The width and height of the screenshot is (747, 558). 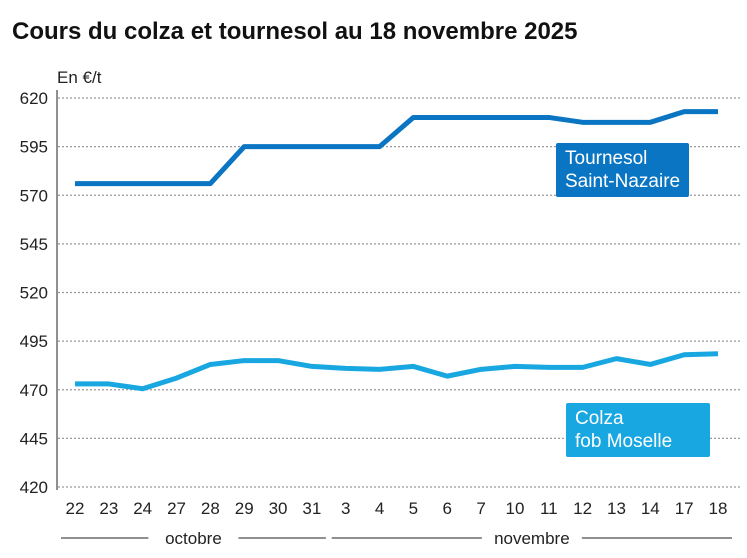 I want to click on x-tick-label: 31, so click(x=311, y=508).